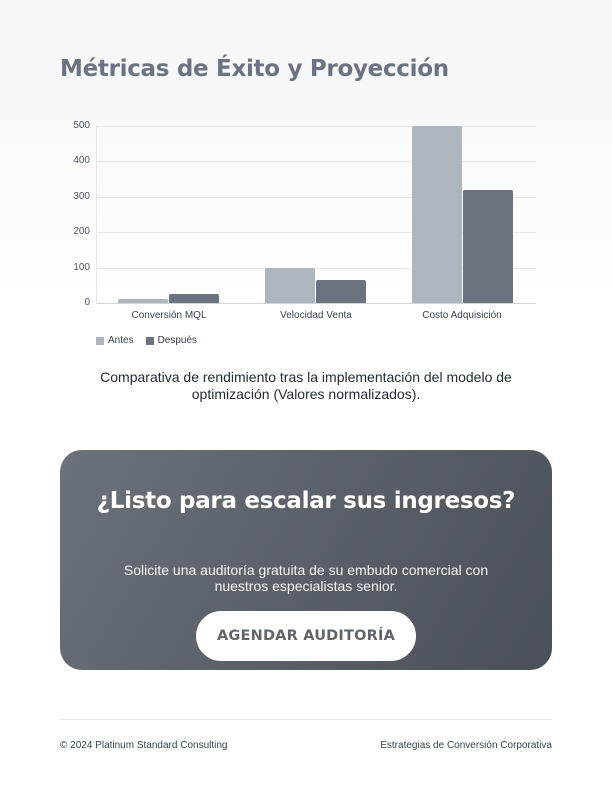  What do you see at coordinates (149, 340) in the screenshot?
I see `legend-swatch-despues-icon` at bounding box center [149, 340].